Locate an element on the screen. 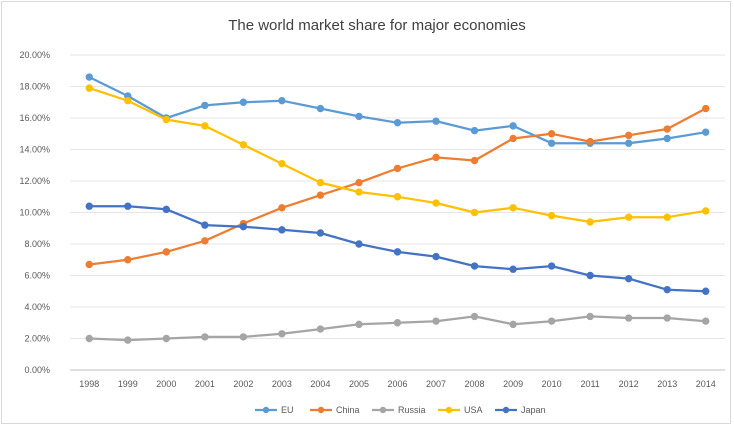  series-eu is located at coordinates (397, 110).